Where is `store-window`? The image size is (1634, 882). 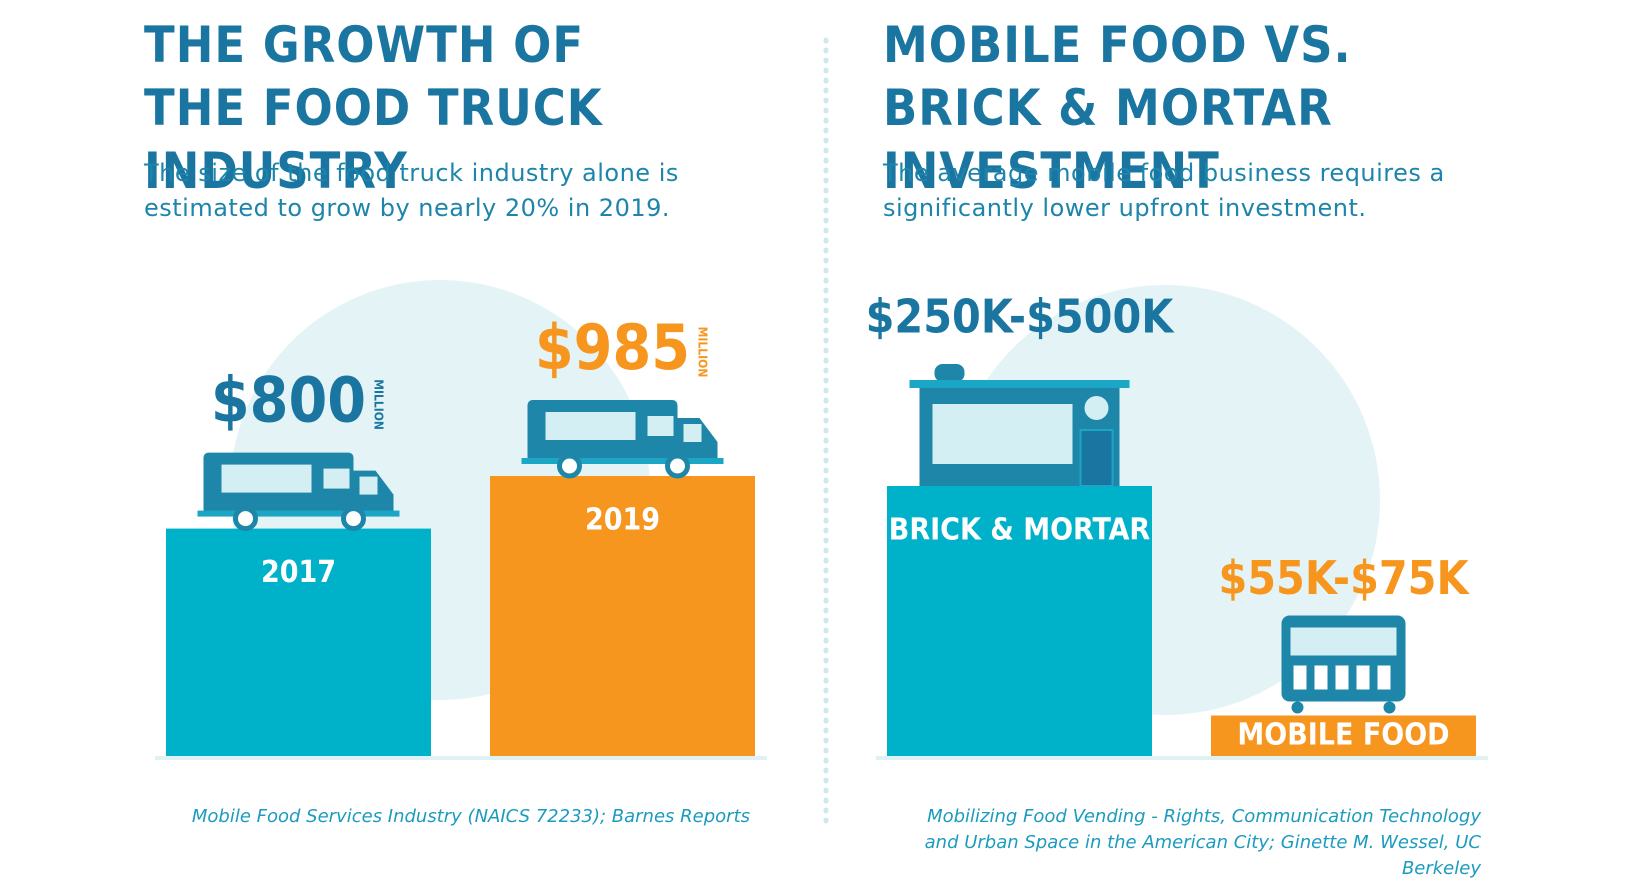
store-window is located at coordinates (1002, 434).